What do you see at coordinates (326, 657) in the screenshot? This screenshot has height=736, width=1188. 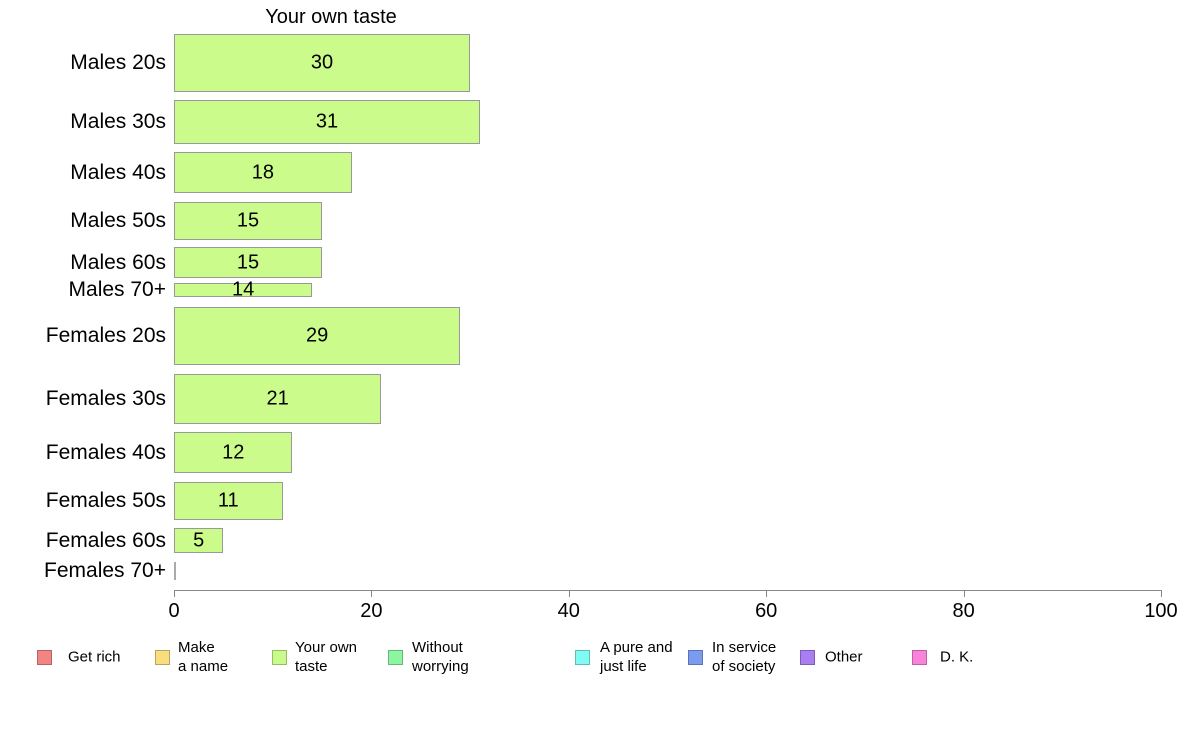 I see `legend-label: Your own taste` at bounding box center [326, 657].